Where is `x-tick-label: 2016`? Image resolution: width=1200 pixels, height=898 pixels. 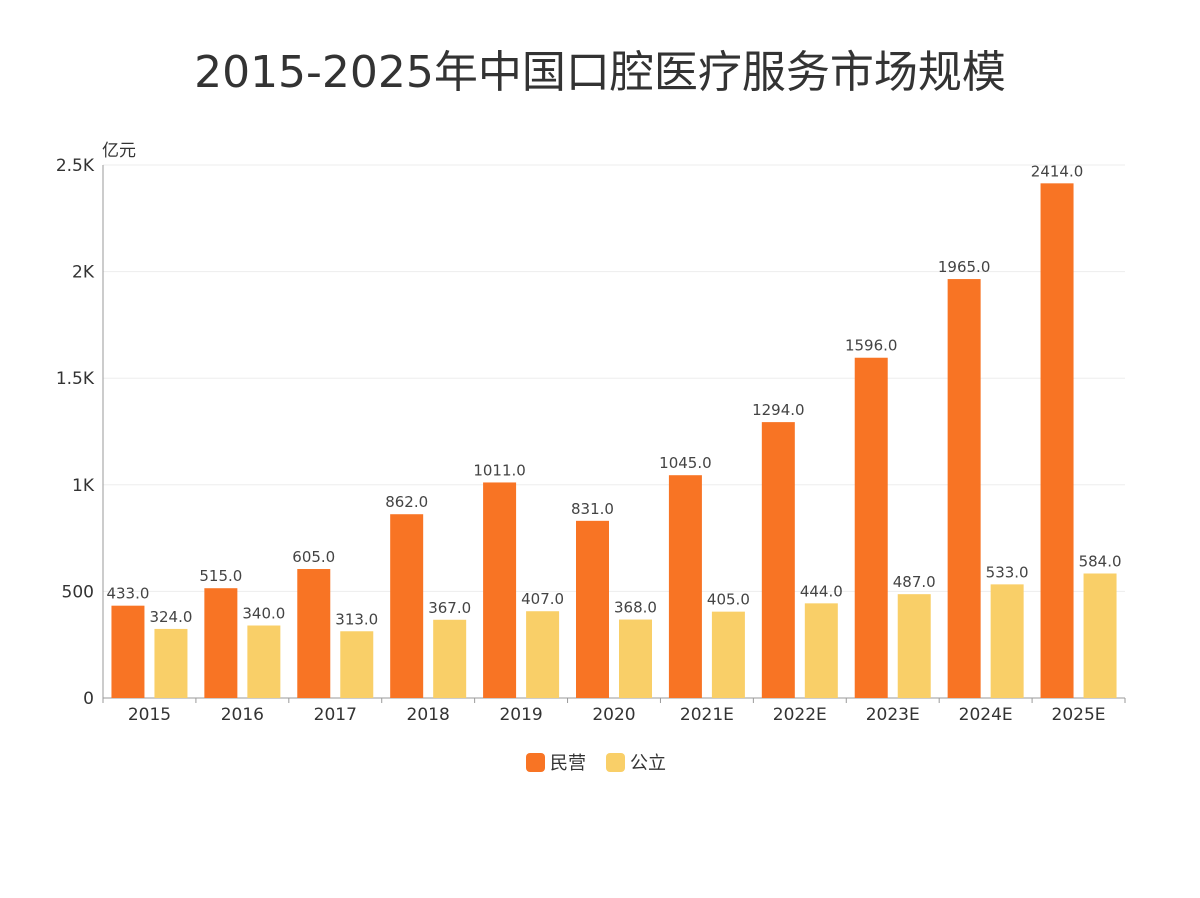 x-tick-label: 2016 is located at coordinates (242, 715).